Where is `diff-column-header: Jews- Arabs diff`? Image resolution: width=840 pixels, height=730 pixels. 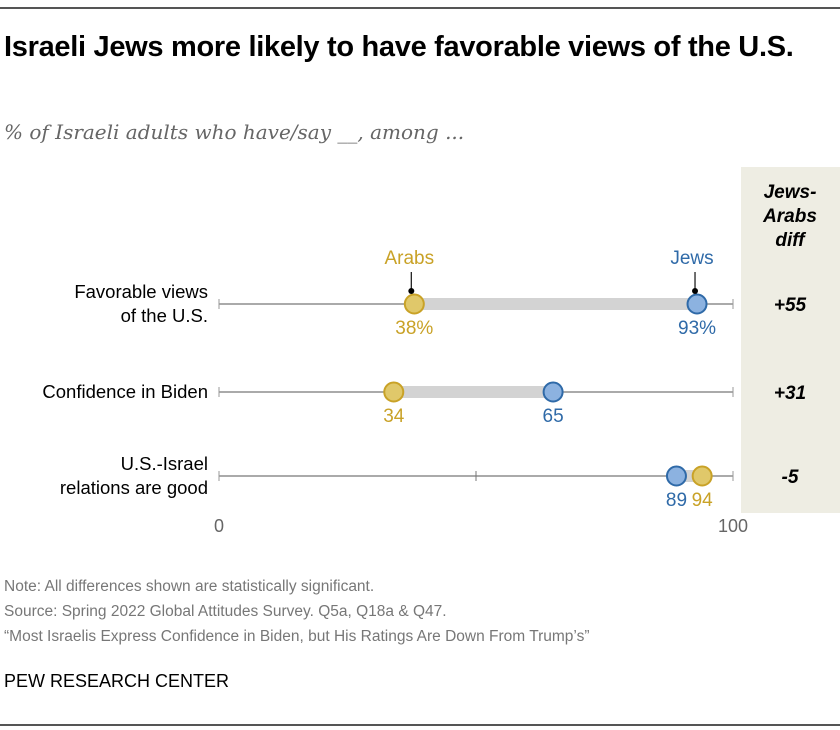
diff-column-header: Jews- Arabs diff is located at coordinates (789, 216).